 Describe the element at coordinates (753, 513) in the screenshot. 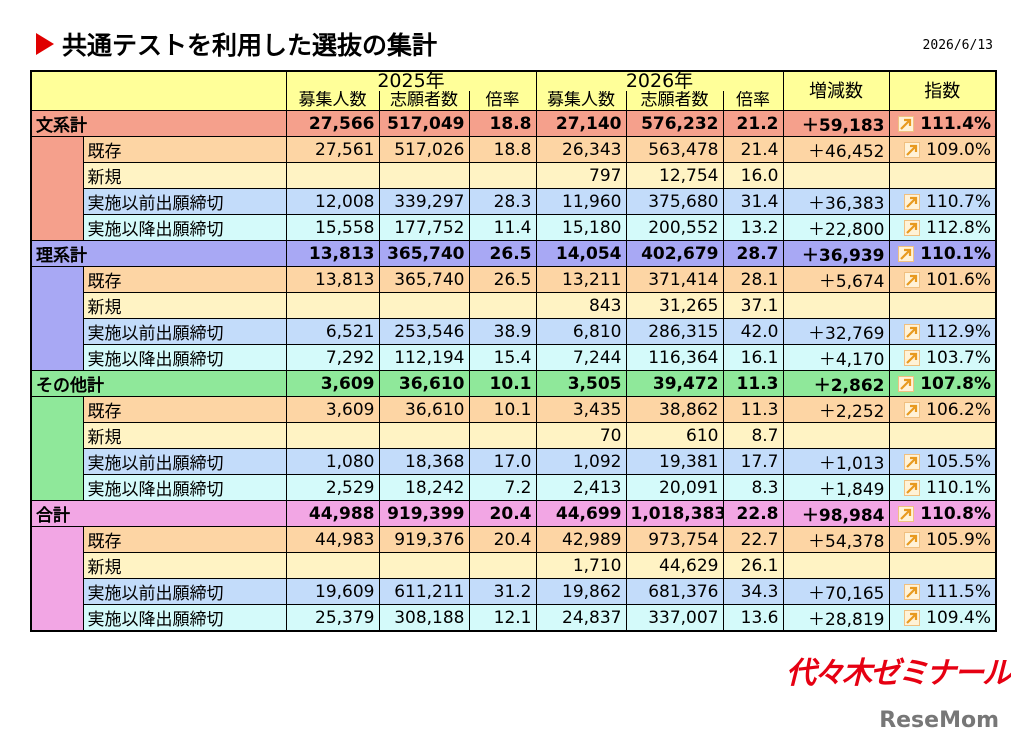

I see `value-cell: 22.8` at that location.